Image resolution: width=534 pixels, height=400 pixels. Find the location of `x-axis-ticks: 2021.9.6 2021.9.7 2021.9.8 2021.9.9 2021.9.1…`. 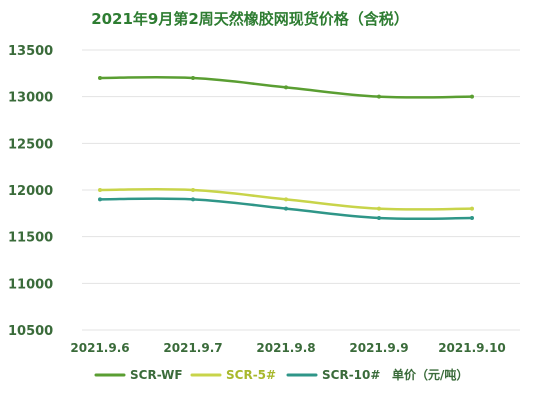

x-axis-ticks: 2021.9.6 2021.9.7 2021.9.8 2021.9.9 2021.9.1… is located at coordinates (287, 348).